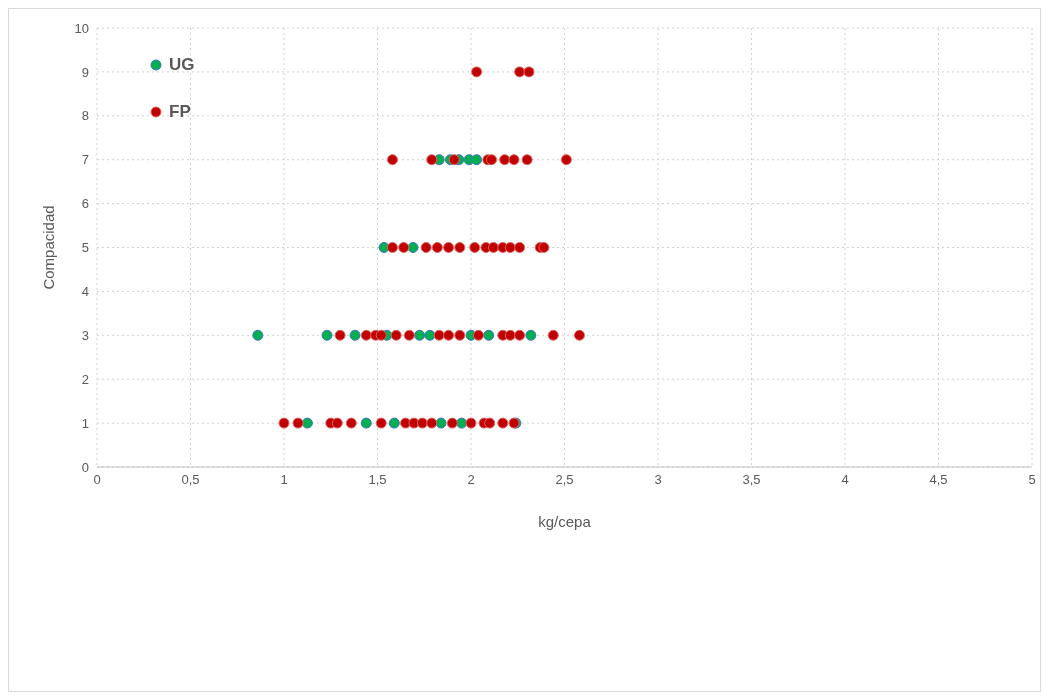 The width and height of the screenshot is (1049, 700). What do you see at coordinates (85, 292) in the screenshot?
I see `y-tick-label: 4` at bounding box center [85, 292].